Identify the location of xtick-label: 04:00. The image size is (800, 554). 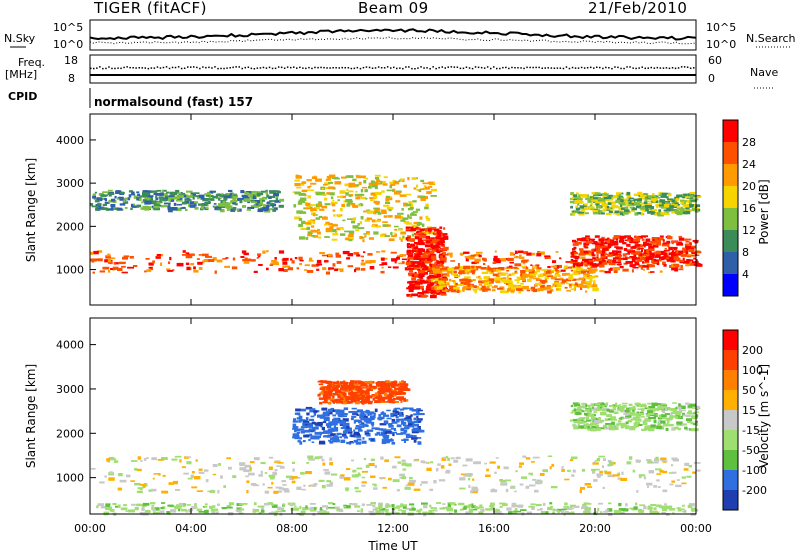
(191, 528).